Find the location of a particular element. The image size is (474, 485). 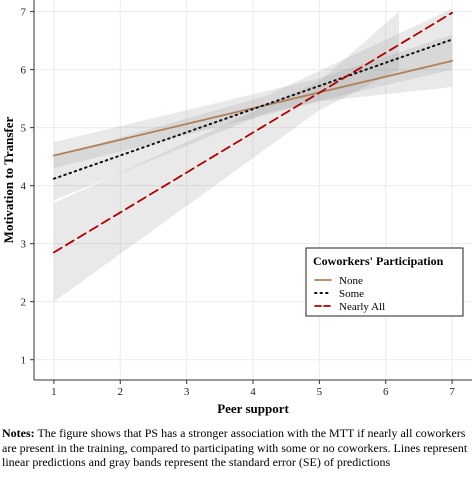

x-tick-label-7: 7 is located at coordinates (452, 392).